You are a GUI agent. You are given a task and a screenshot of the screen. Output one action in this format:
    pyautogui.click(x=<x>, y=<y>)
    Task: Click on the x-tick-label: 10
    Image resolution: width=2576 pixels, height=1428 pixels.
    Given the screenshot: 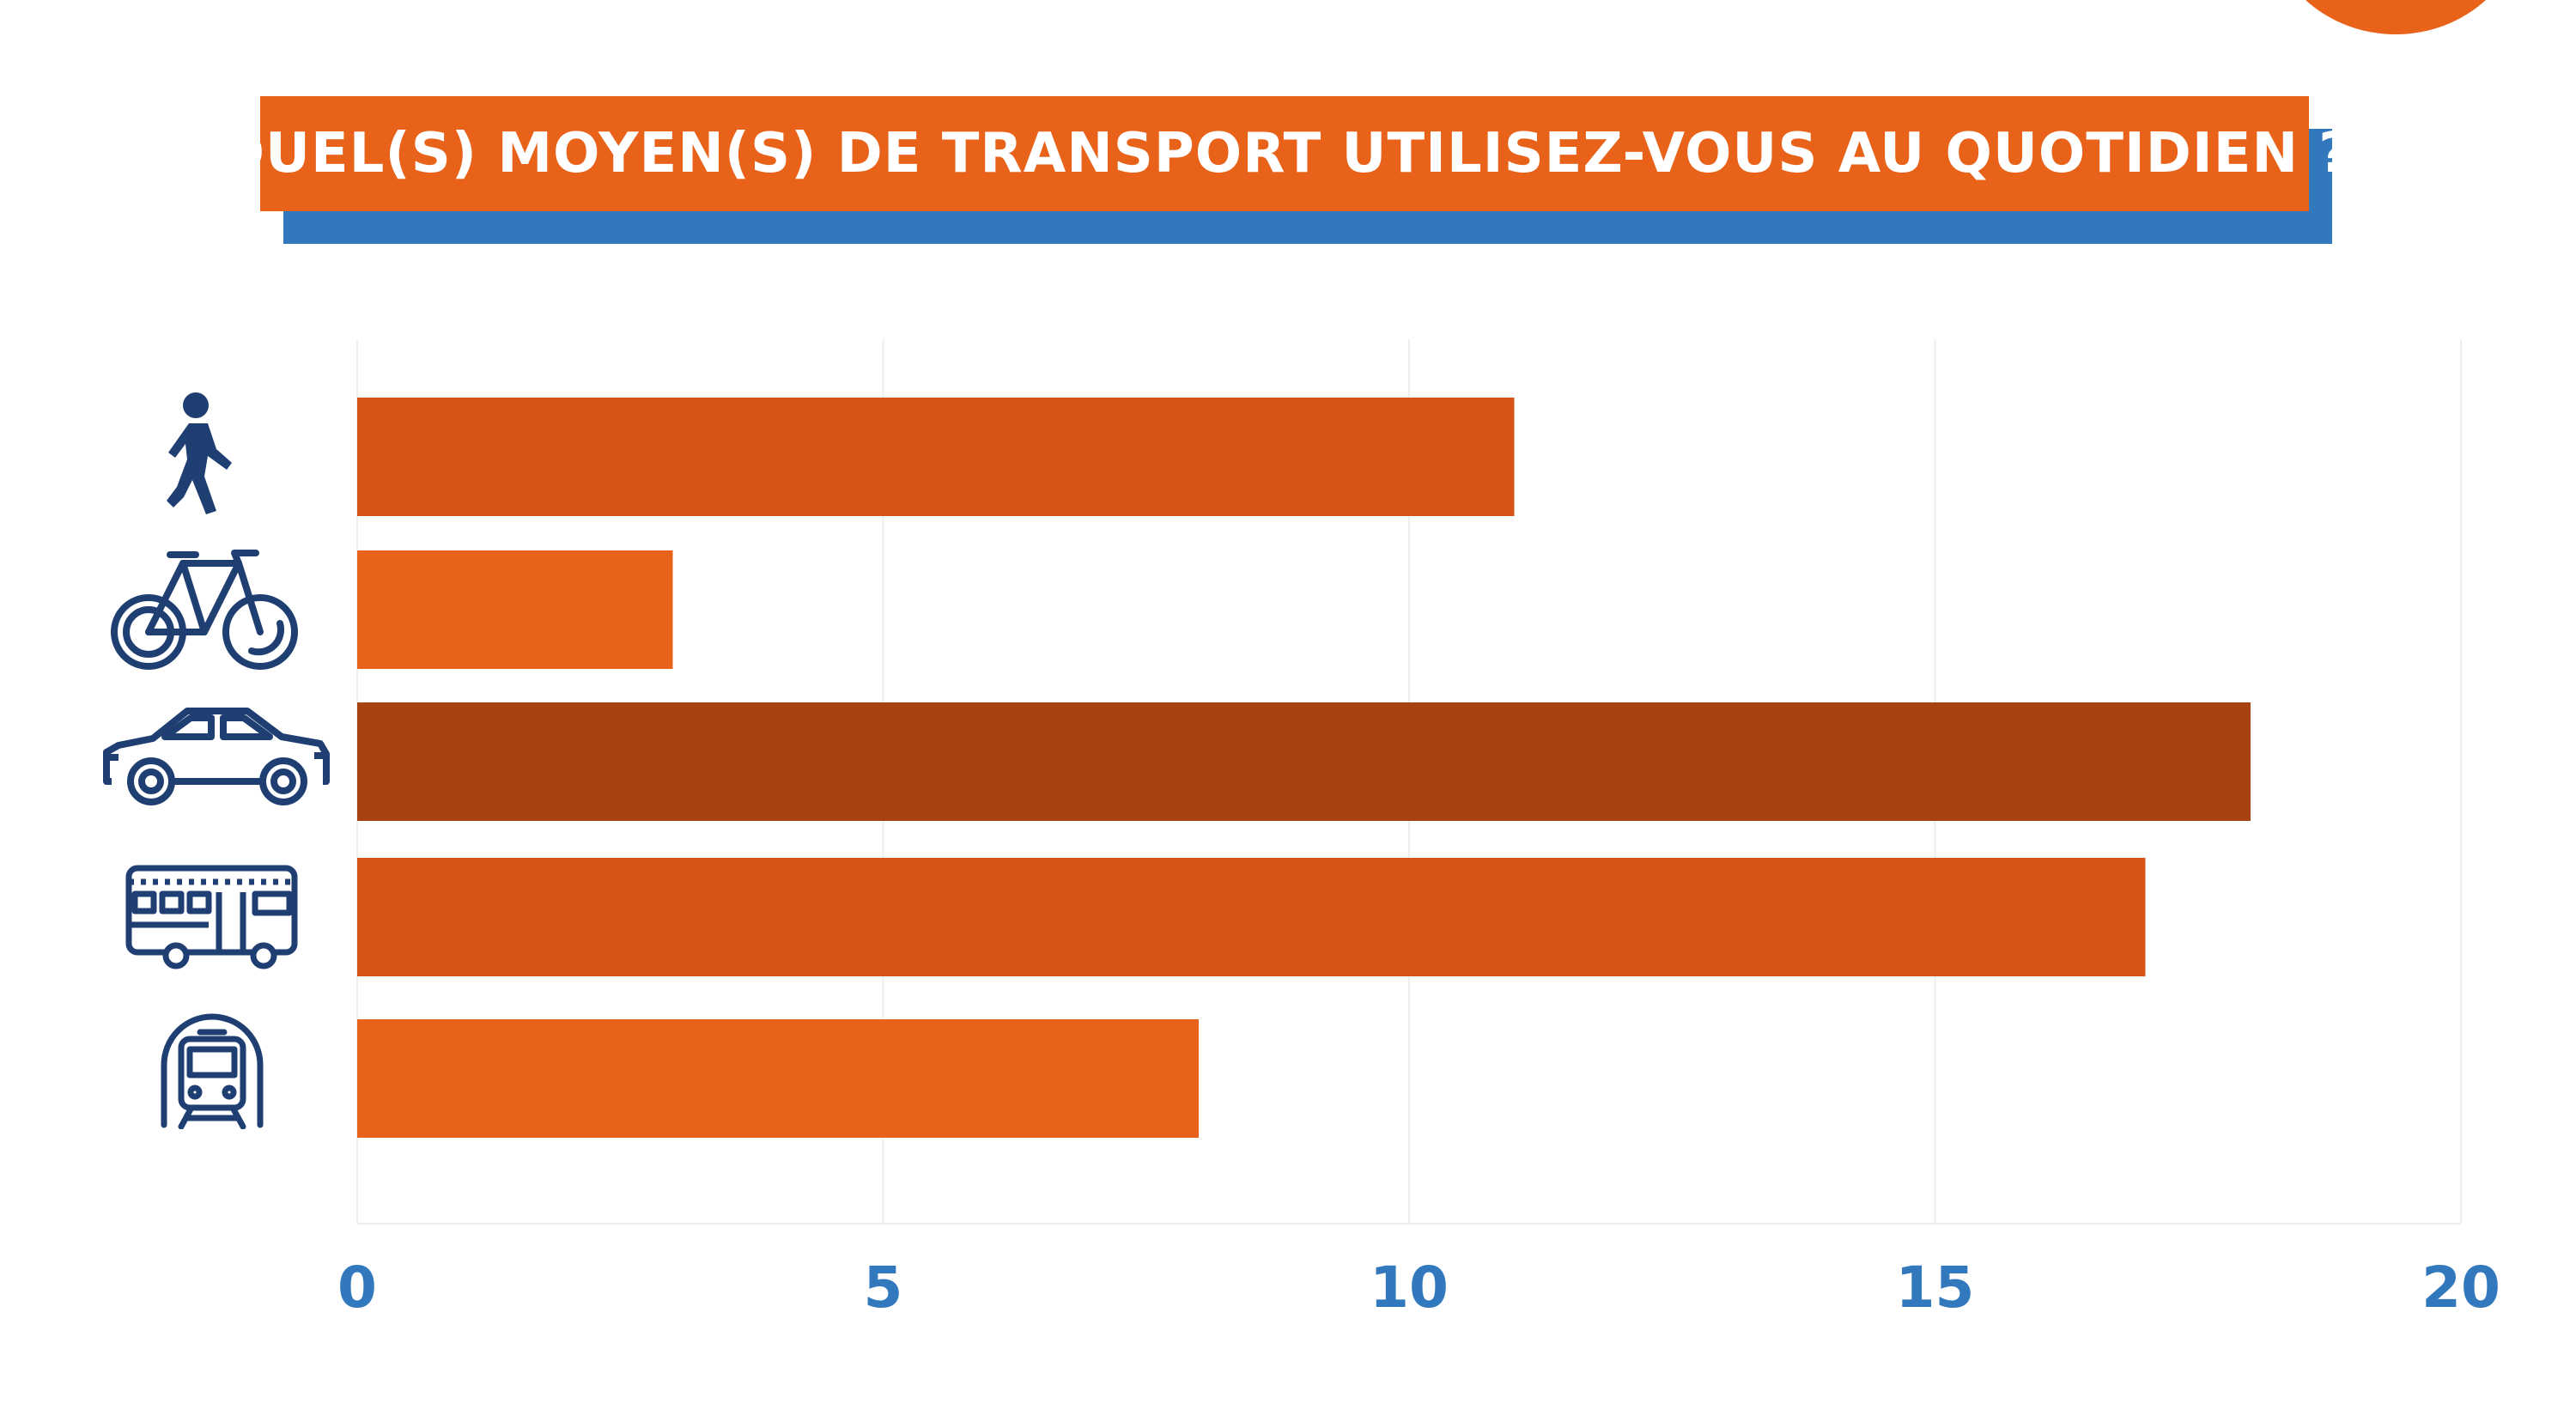 What is the action you would take?
    pyautogui.click(x=1409, y=1288)
    